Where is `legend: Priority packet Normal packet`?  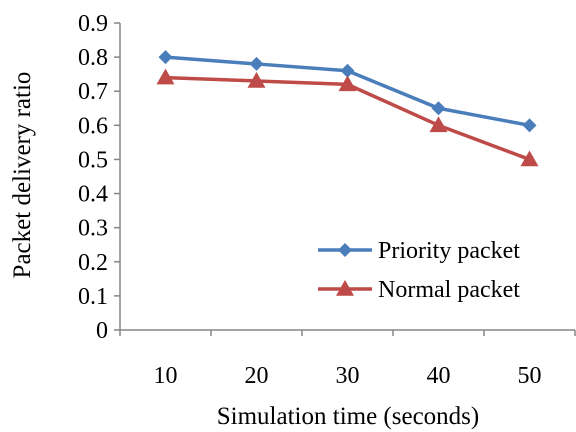 legend: Priority packet Normal packet is located at coordinates (419, 270).